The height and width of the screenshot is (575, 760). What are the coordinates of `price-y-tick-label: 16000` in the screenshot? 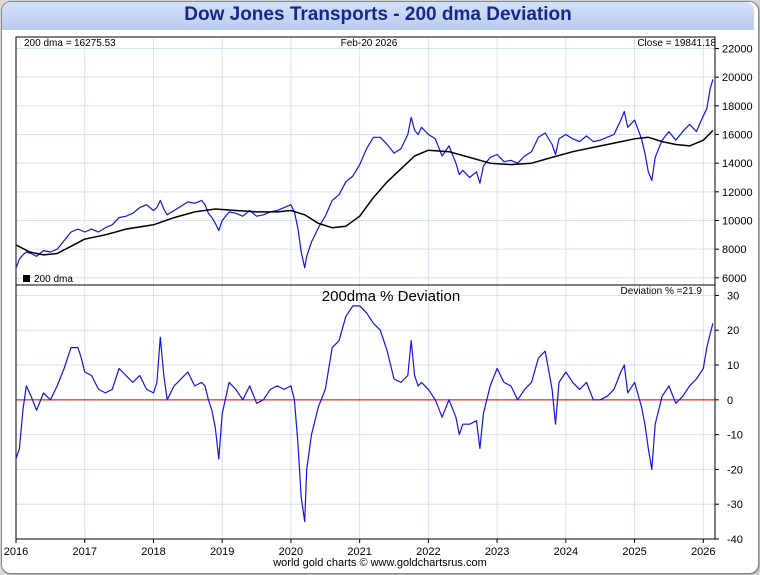 It's located at (737, 135).